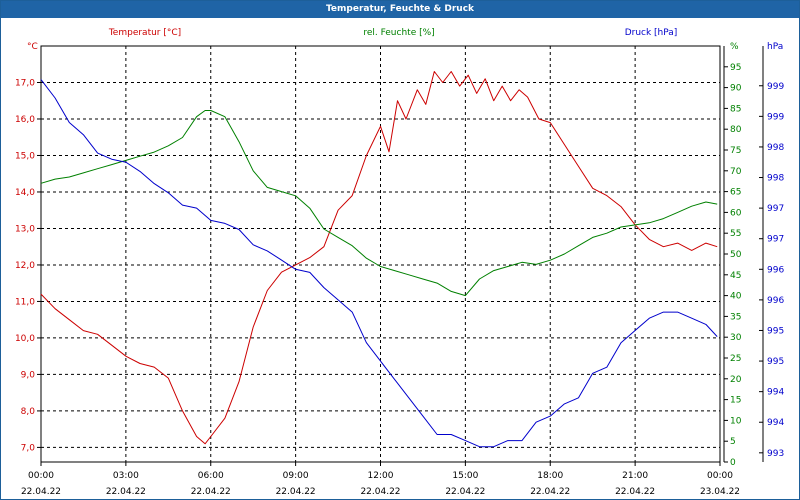 This screenshot has height=500, width=800. What do you see at coordinates (296, 476) in the screenshot?
I see `x-tick-label-time: 09:00` at bounding box center [296, 476].